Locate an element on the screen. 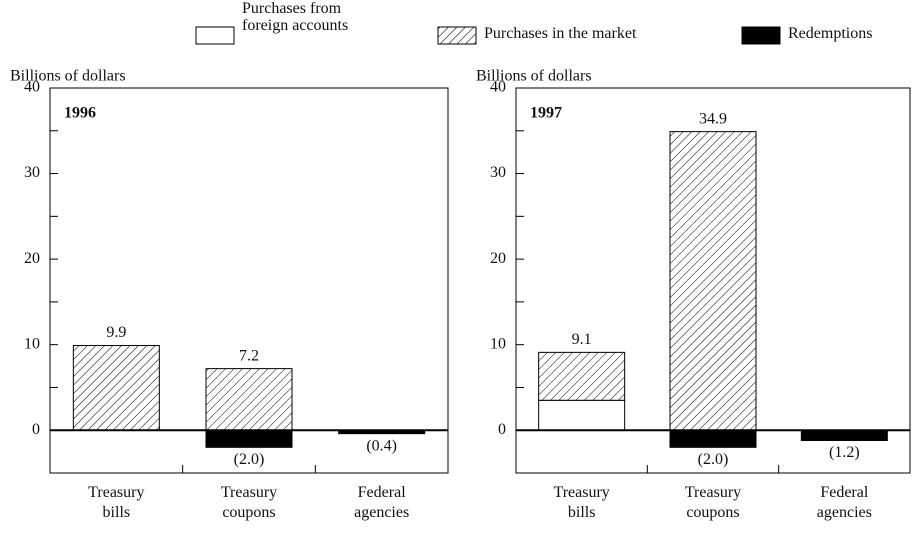  total-label: 7.2 is located at coordinates (249, 355).